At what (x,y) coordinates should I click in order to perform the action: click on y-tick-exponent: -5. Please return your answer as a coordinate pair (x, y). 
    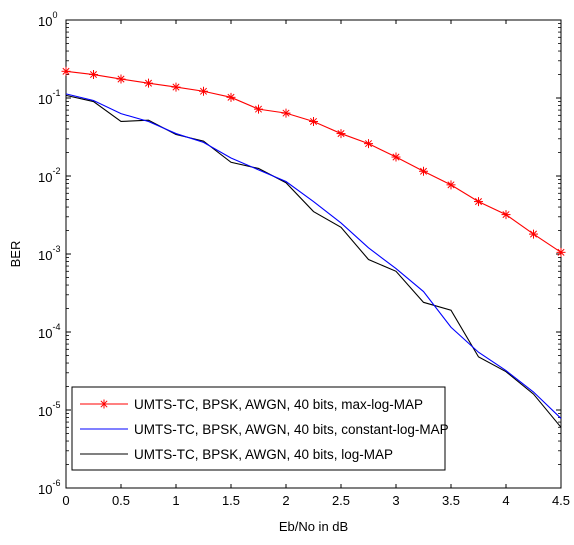
    Looking at the image, I should click on (56, 405).